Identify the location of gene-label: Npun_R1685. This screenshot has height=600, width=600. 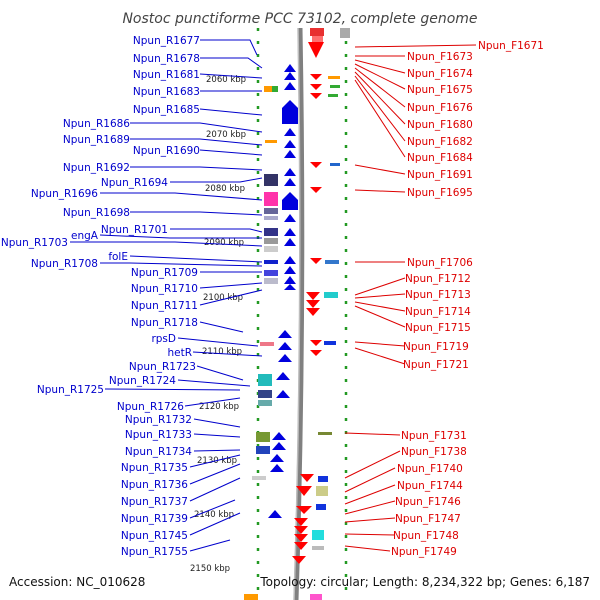
(166, 110).